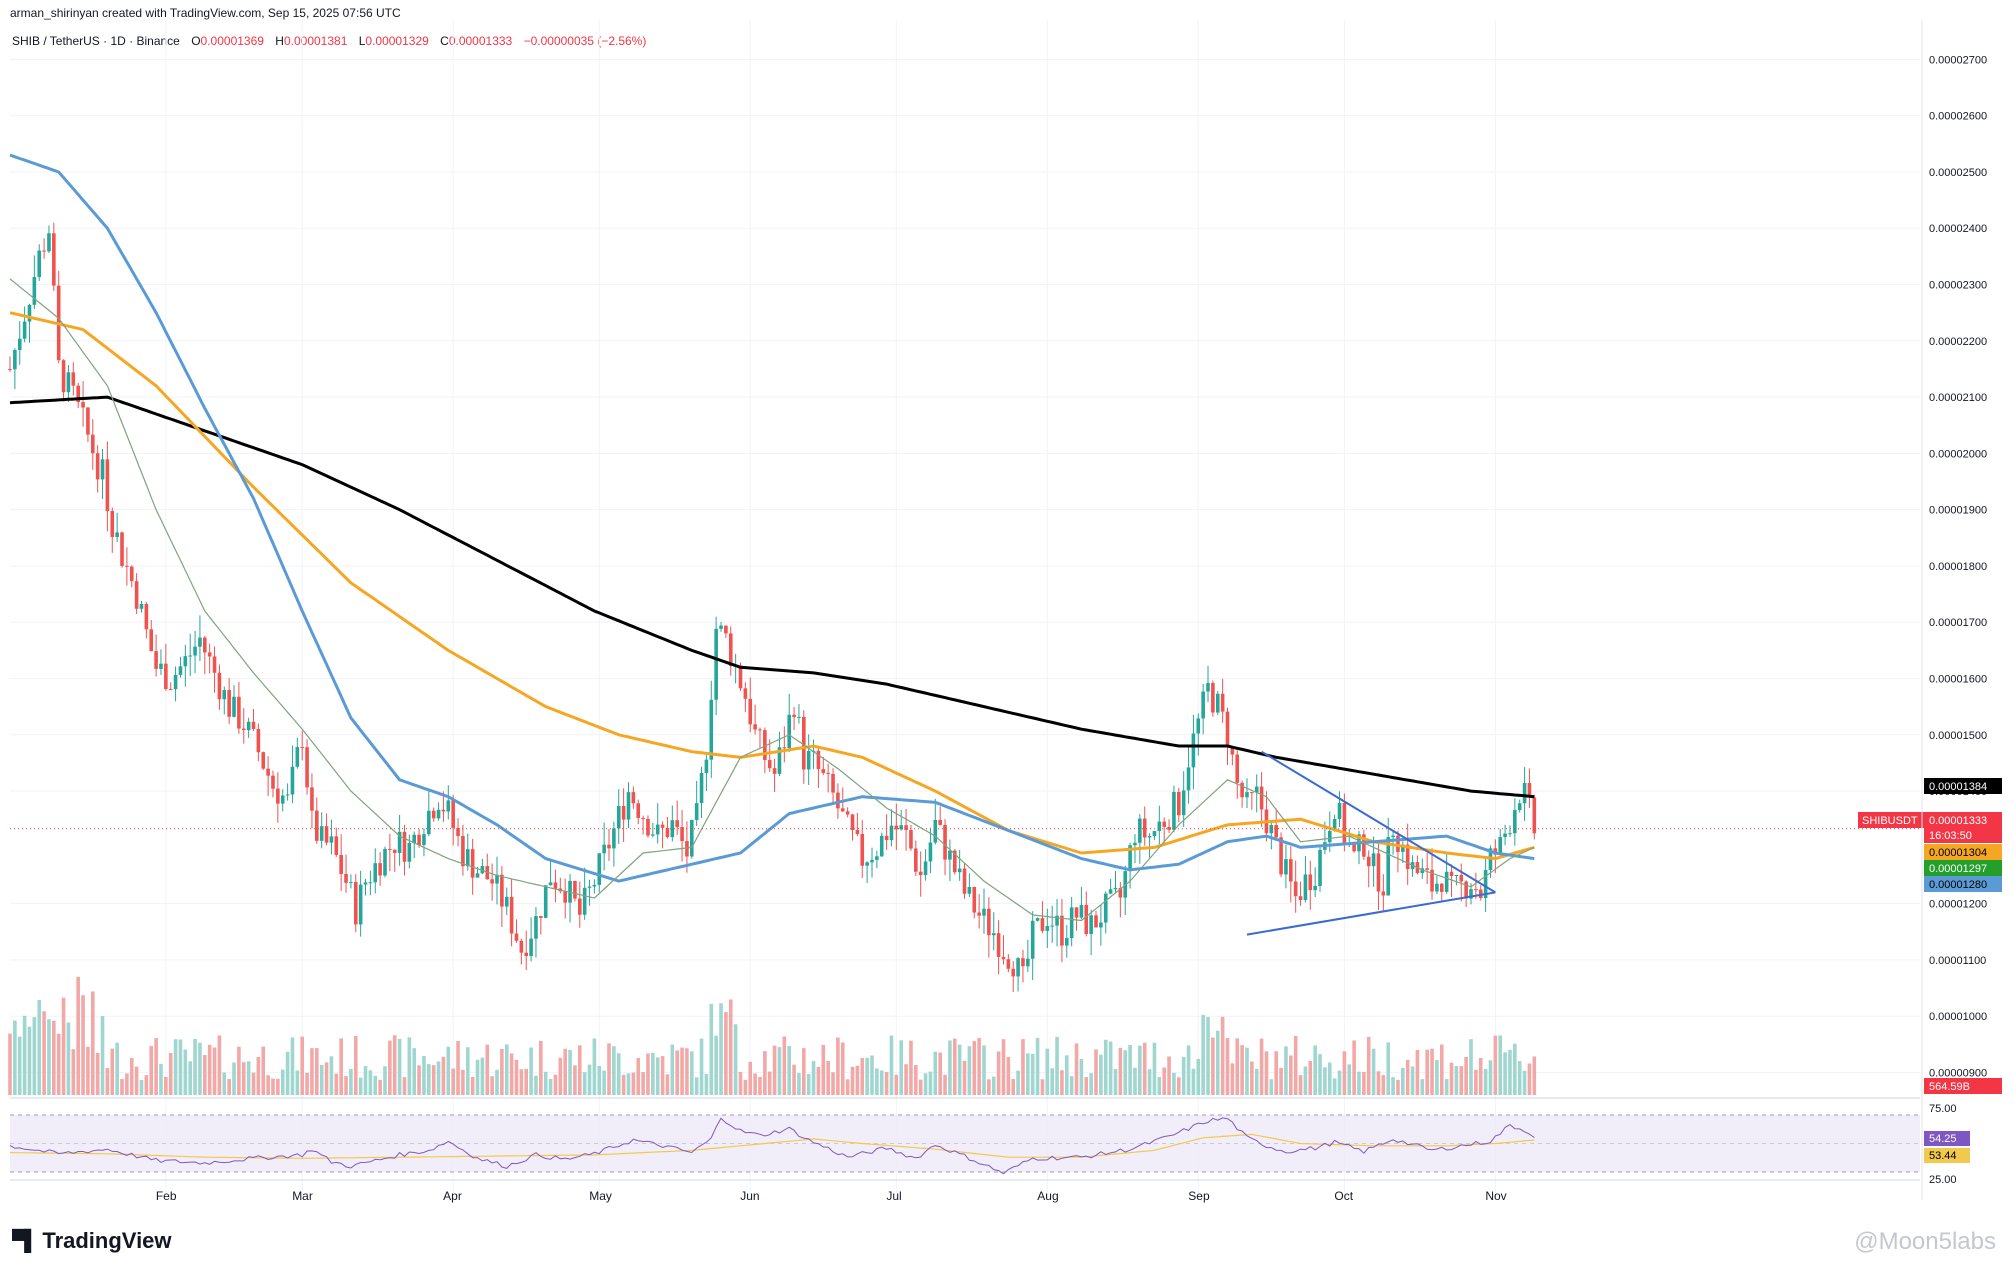 The width and height of the screenshot is (2014, 1269). What do you see at coordinates (96, 41) in the screenshot?
I see `symbol-name: SHIB / TetherUS · 1D · Binance` at bounding box center [96, 41].